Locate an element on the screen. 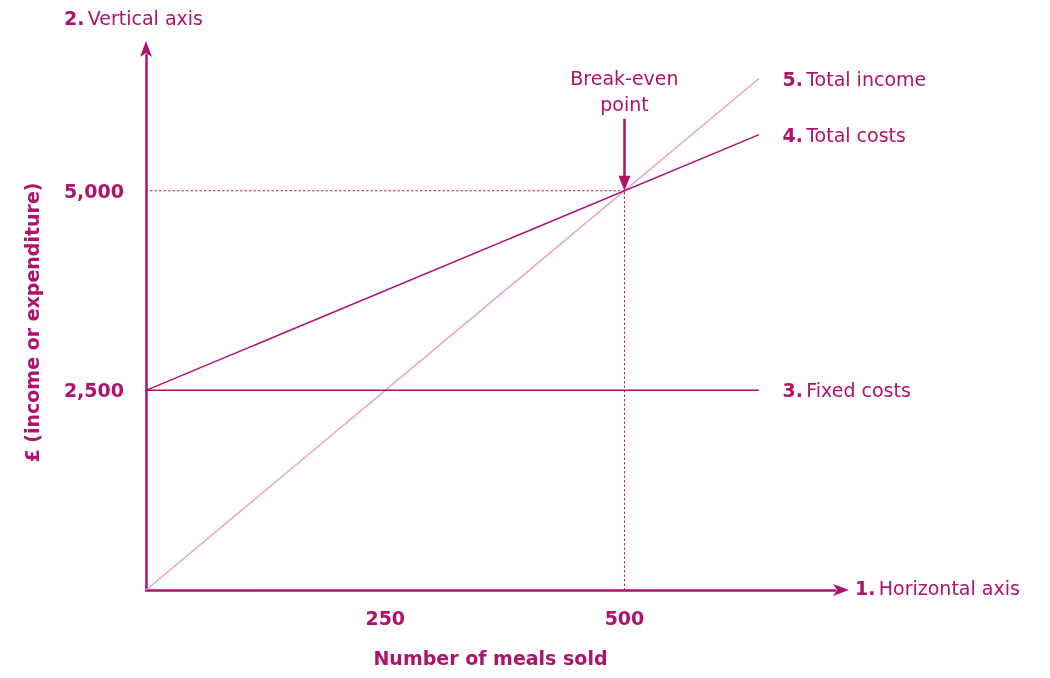 The width and height of the screenshot is (1050, 678). series-label: 5. Total income is located at coordinates (854, 78).